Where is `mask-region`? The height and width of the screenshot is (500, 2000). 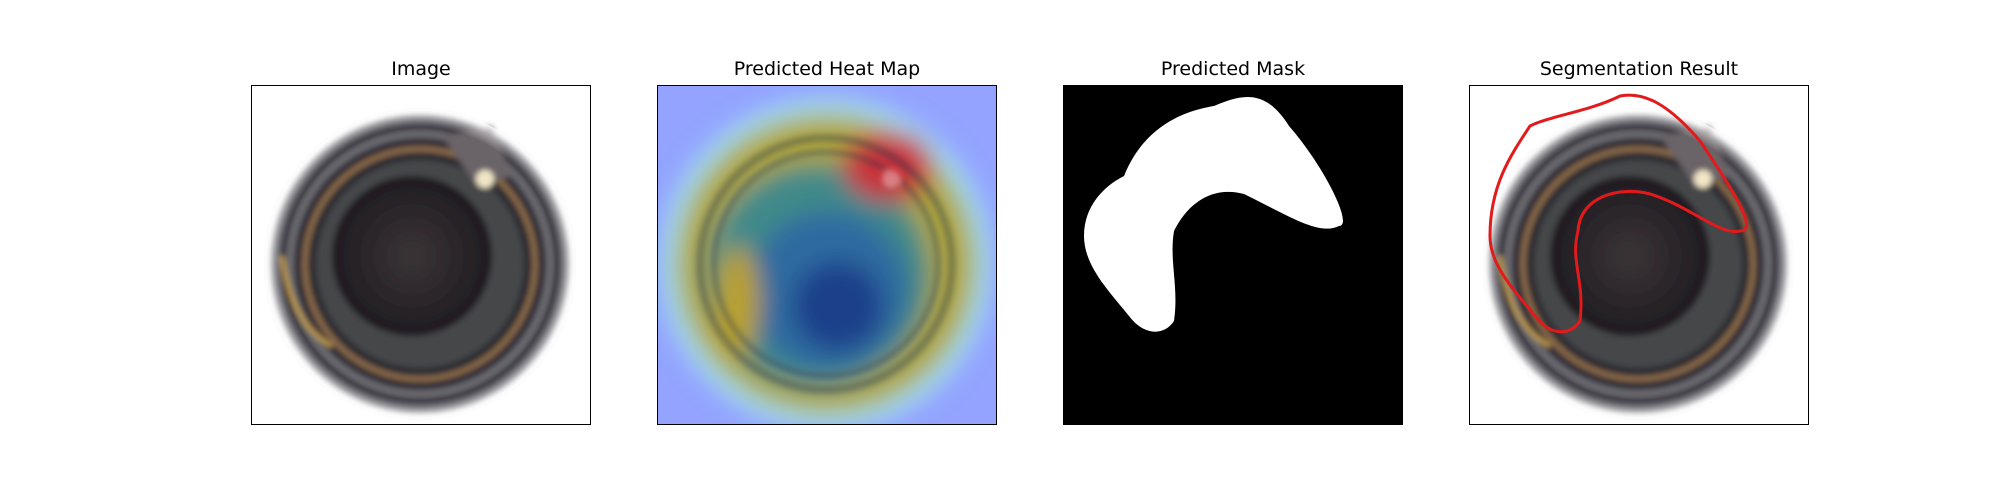
mask-region is located at coordinates (1213, 214).